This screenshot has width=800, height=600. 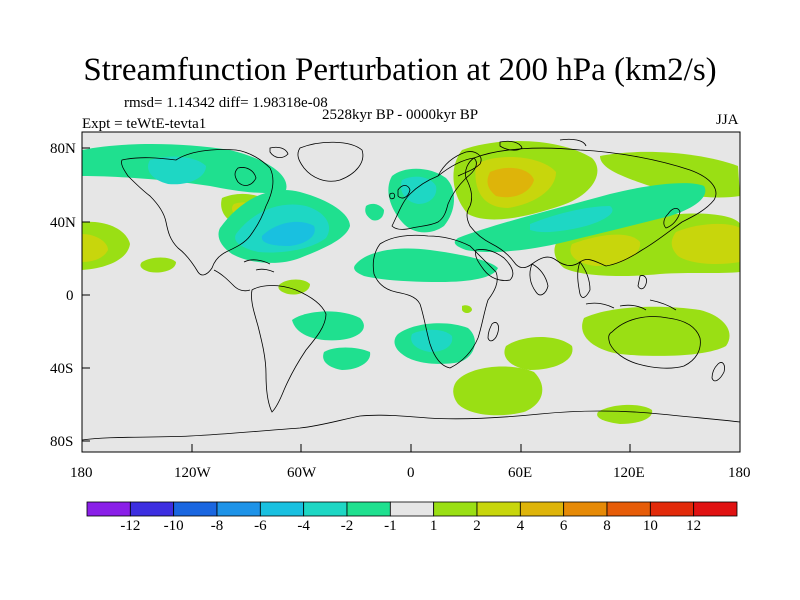 I want to click on neg-anomaly-south-pacific, so click(x=328, y=326).